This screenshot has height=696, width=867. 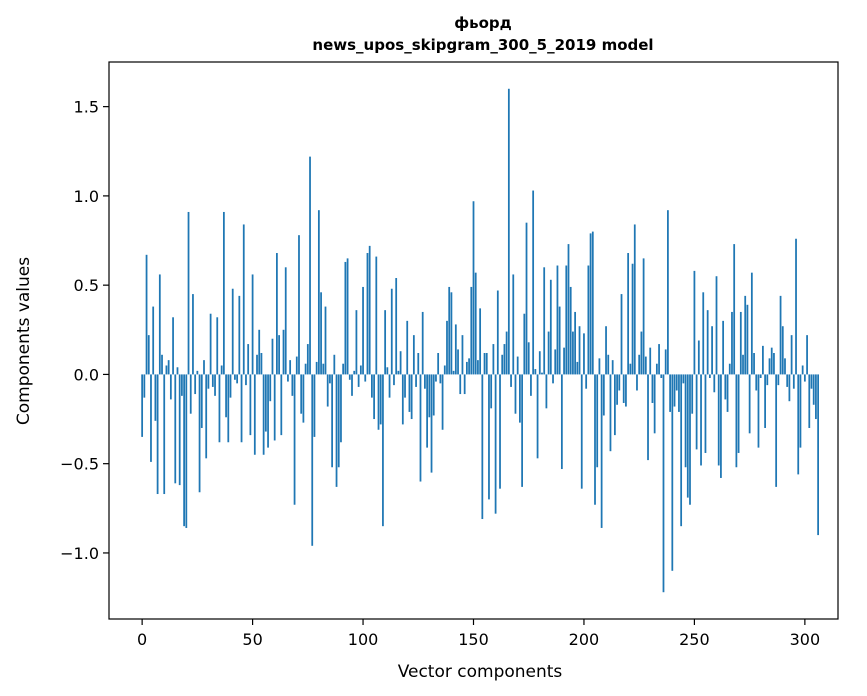 I want to click on x-tick-label: 150, so click(x=473, y=639).